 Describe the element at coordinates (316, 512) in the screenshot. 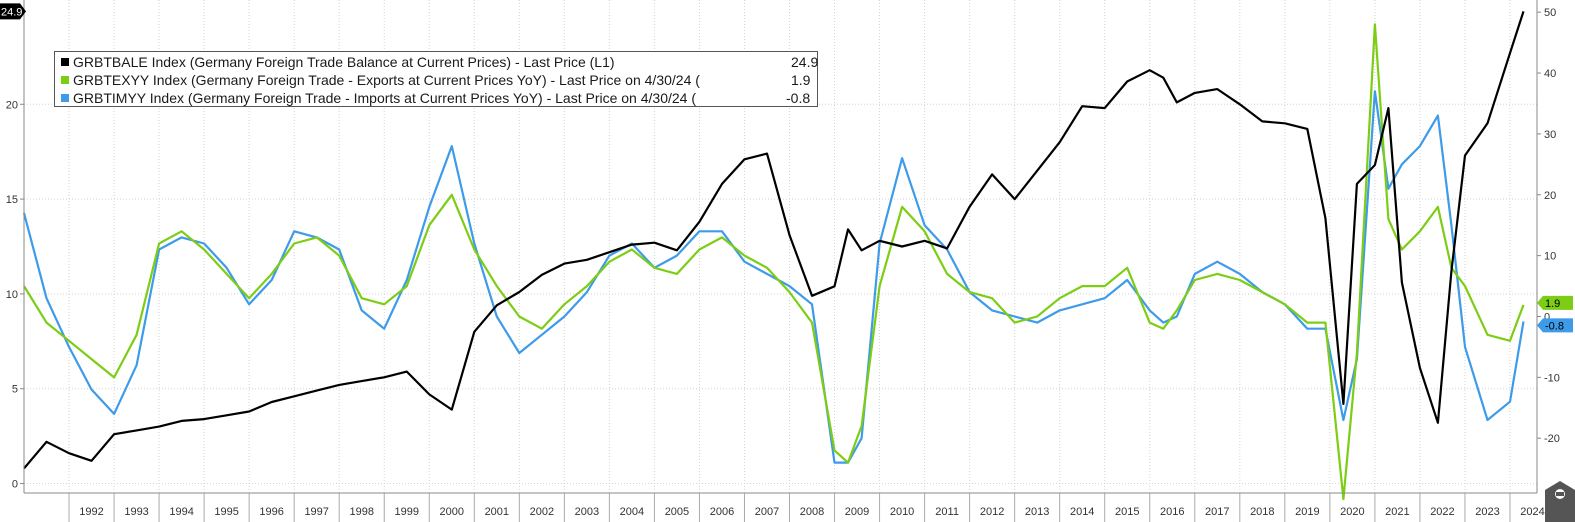

I see `x-tick-label: 1997` at that location.